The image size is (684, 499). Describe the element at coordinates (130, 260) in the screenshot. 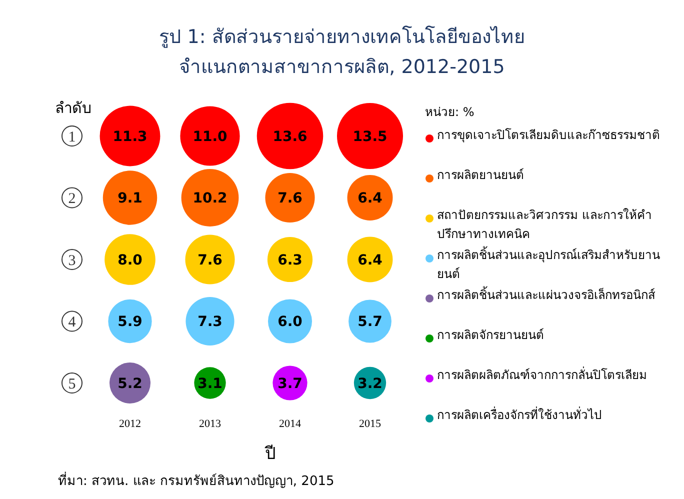

I see `data-label: 8.0` at that location.